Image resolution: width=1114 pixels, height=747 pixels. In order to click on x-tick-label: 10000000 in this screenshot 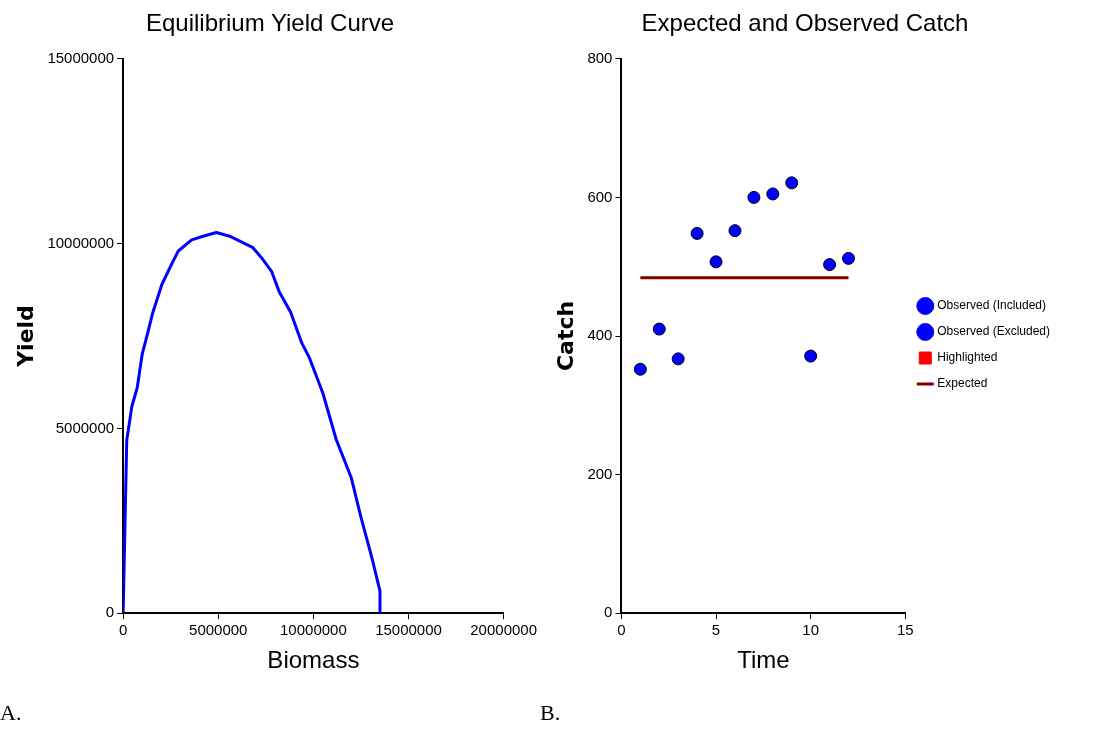, I will do `click(313, 630)`.